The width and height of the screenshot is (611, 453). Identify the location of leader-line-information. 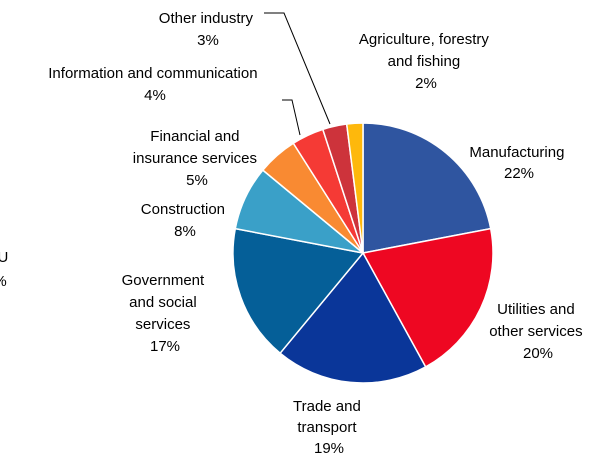
(291, 117).